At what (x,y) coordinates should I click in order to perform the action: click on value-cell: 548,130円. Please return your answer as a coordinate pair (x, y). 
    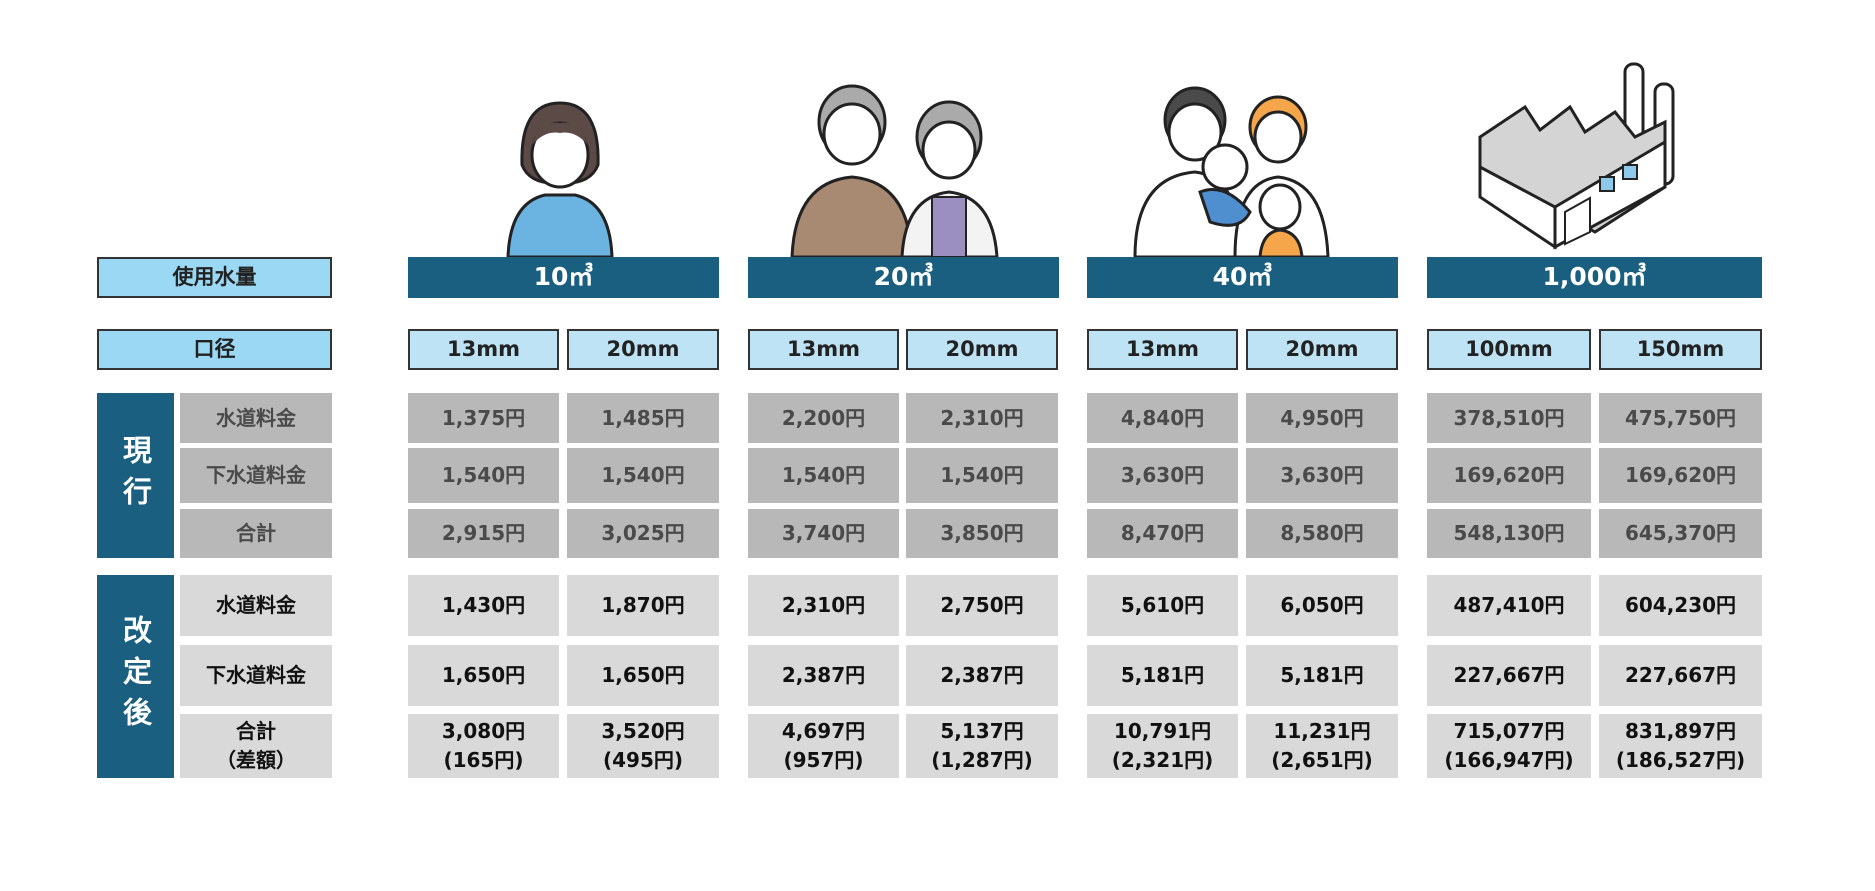
    Looking at the image, I should click on (1509, 533).